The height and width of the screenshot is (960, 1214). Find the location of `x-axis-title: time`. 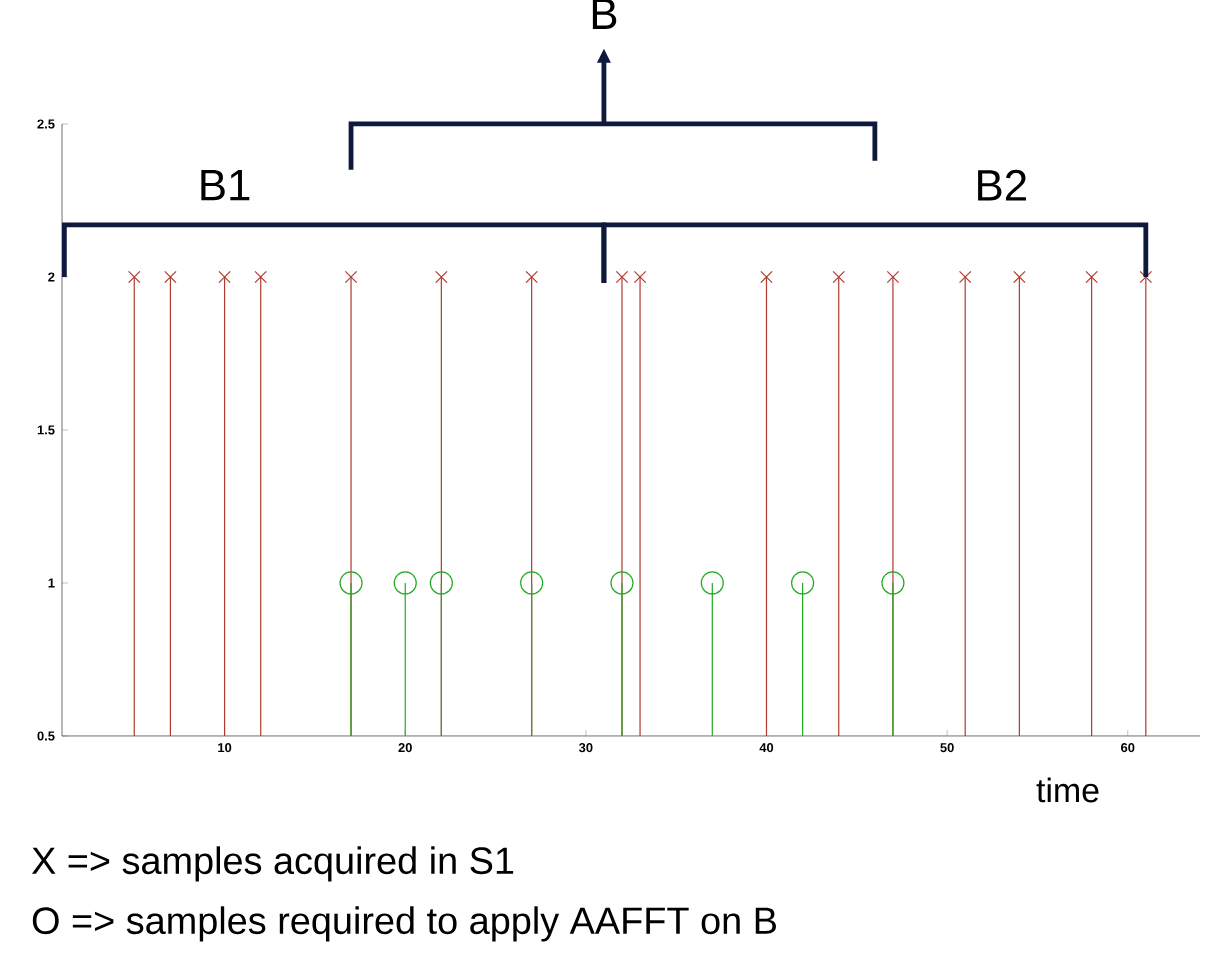

x-axis-title: time is located at coordinates (1067, 790).